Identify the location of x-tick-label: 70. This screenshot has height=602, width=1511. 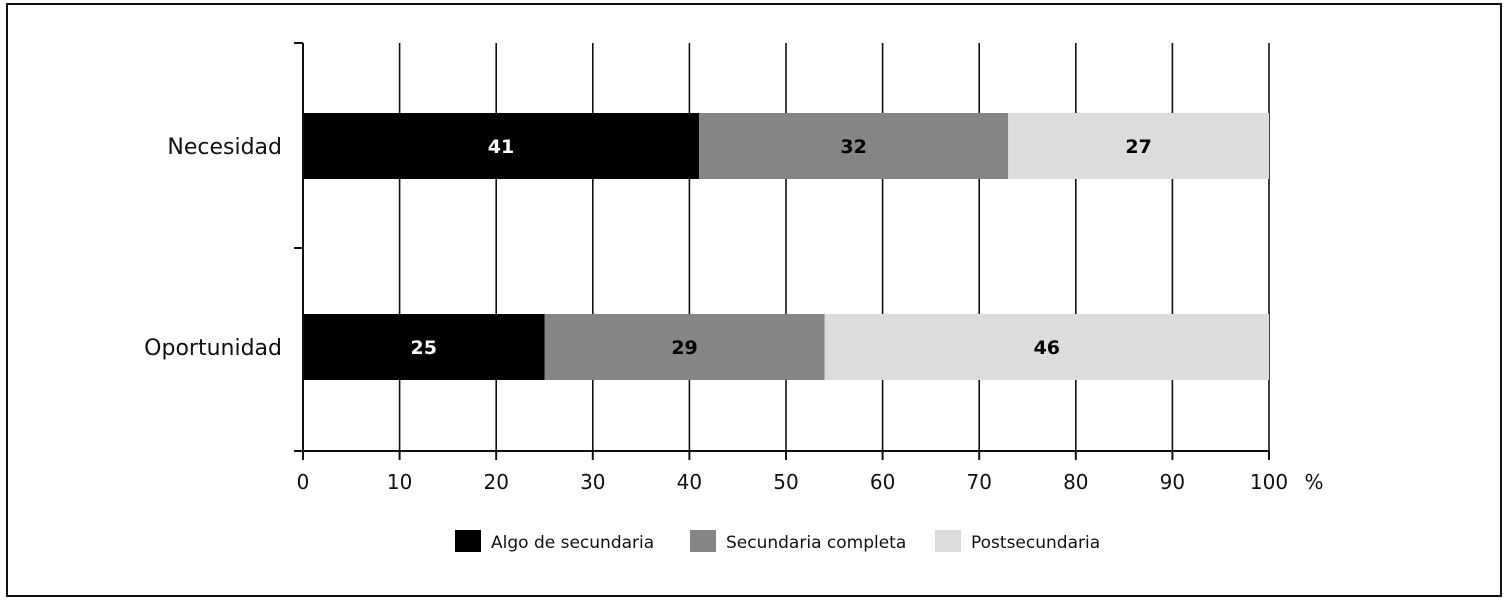
(978, 482).